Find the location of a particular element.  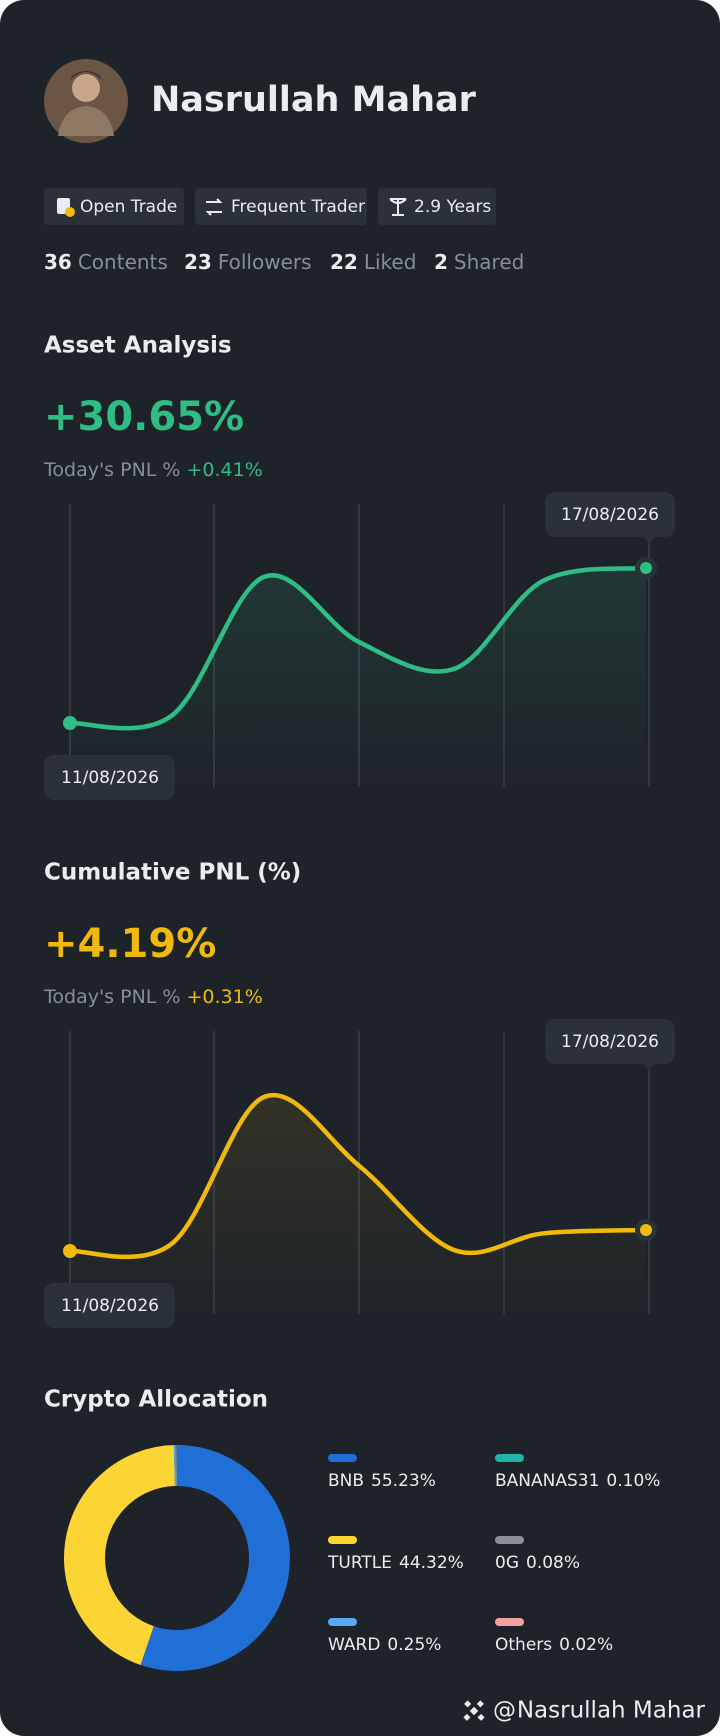

badge-label: Open Trade is located at coordinates (128, 207).